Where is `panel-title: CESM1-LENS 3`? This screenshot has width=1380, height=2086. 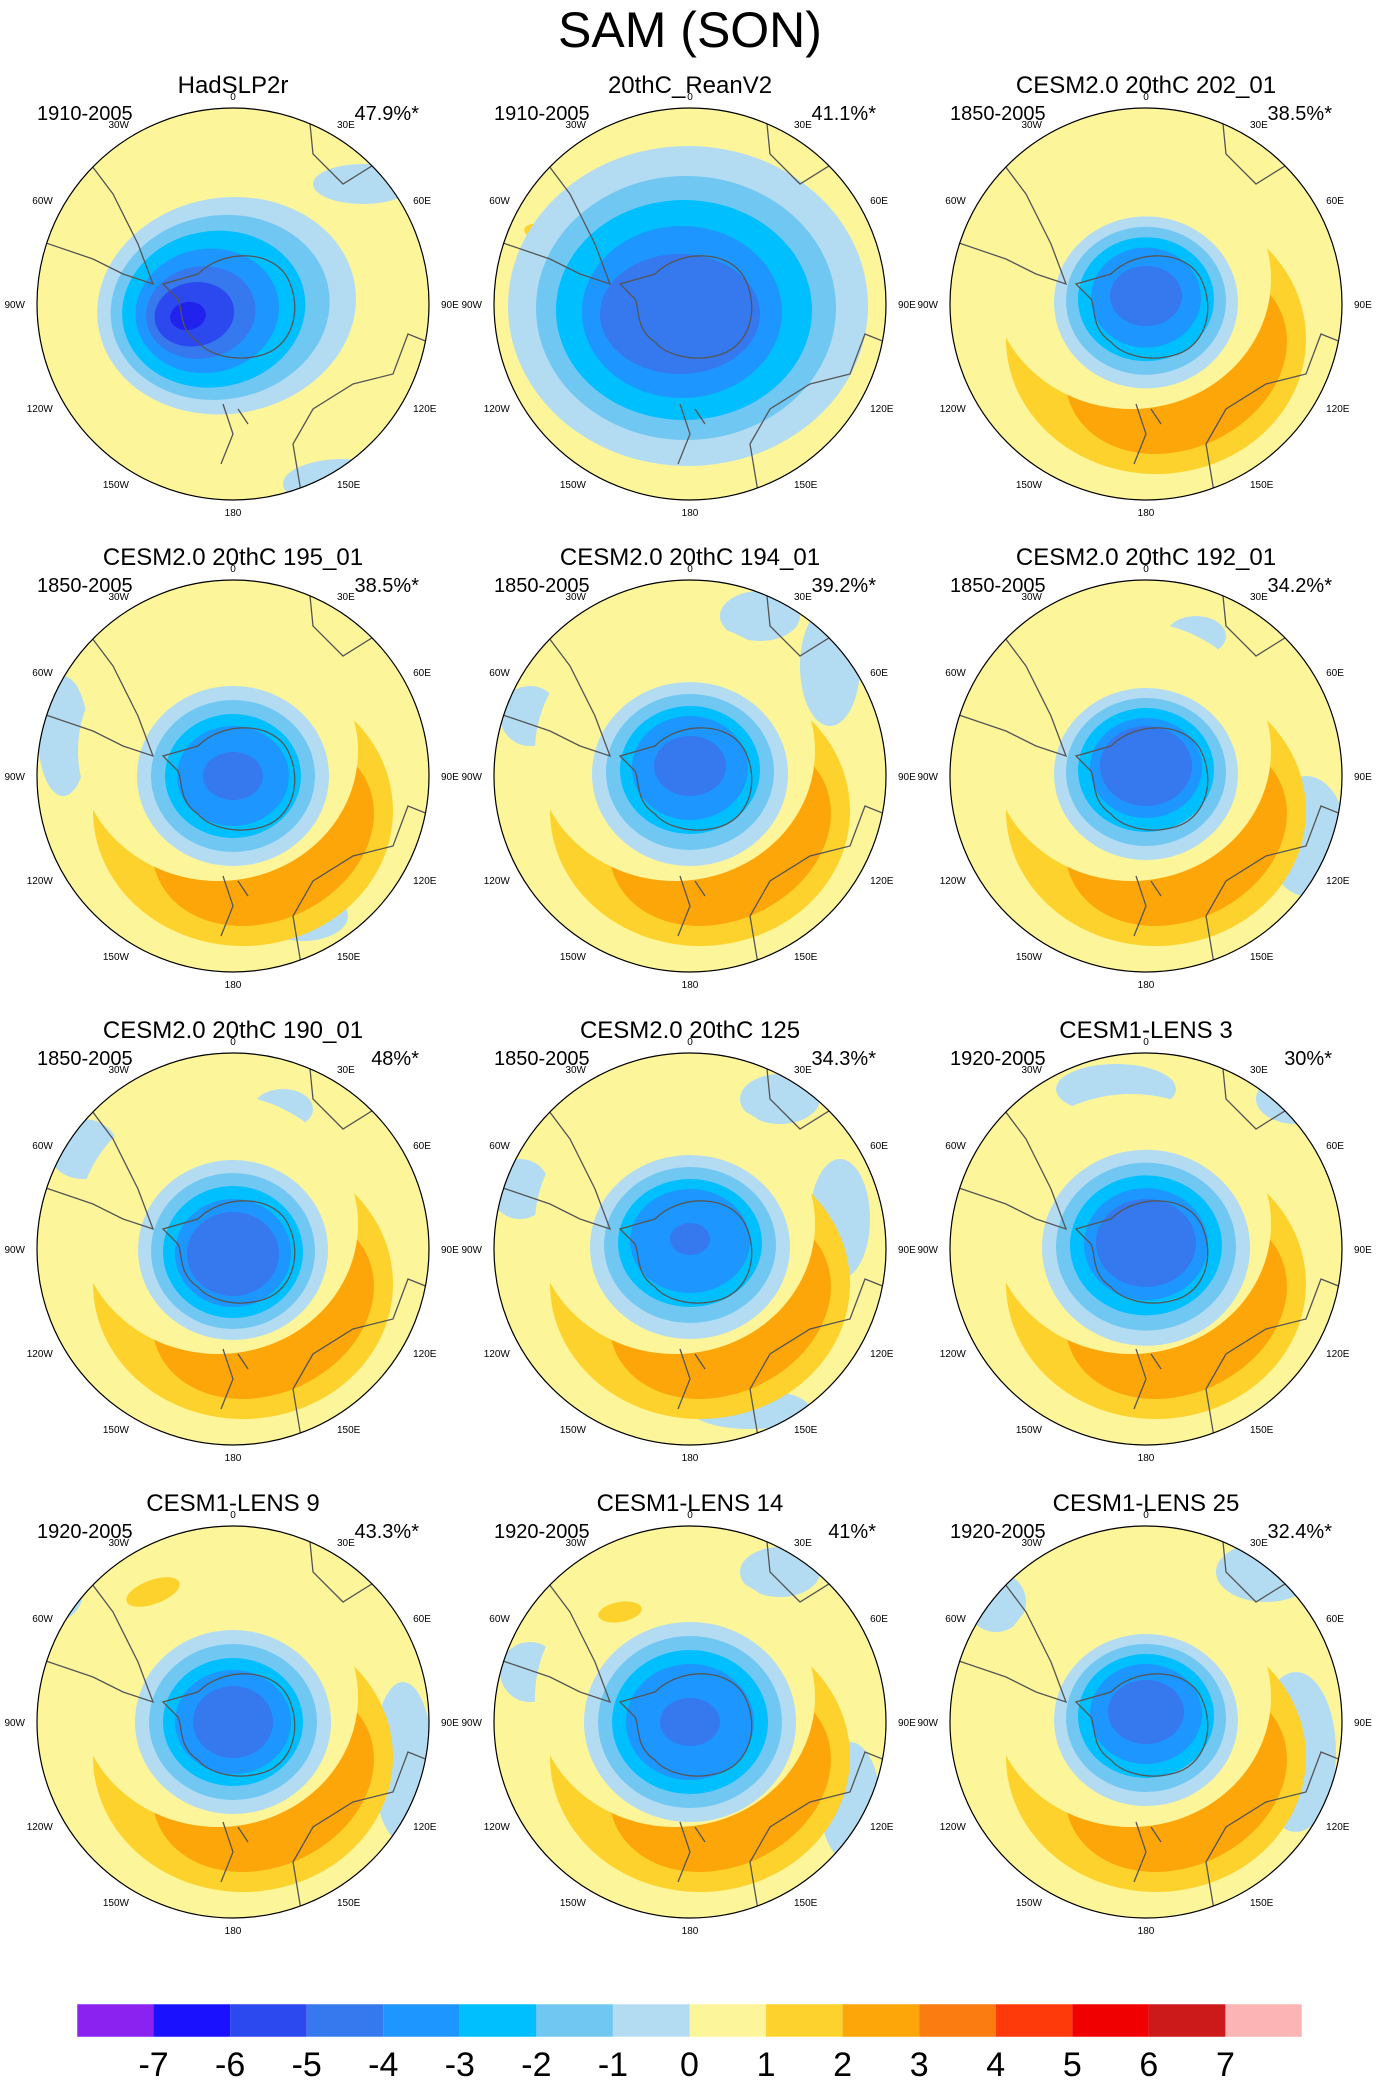 panel-title: CESM1-LENS 3 is located at coordinates (1145, 1030).